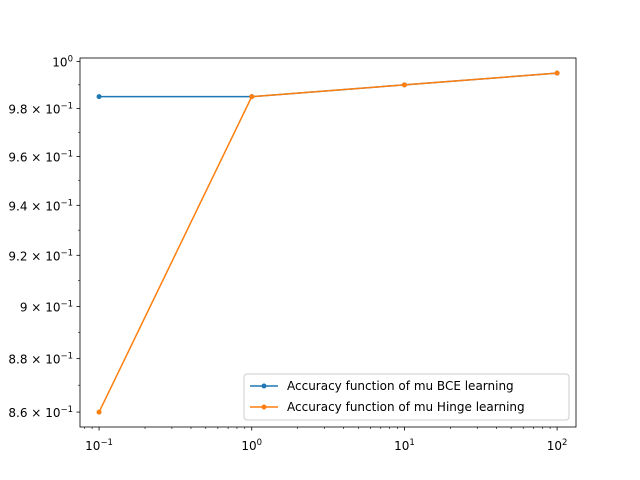 The image size is (640, 480). Describe the element at coordinates (40, 359) in the screenshot. I see `y-tick-label: 8.8 × 10−1` at that location.